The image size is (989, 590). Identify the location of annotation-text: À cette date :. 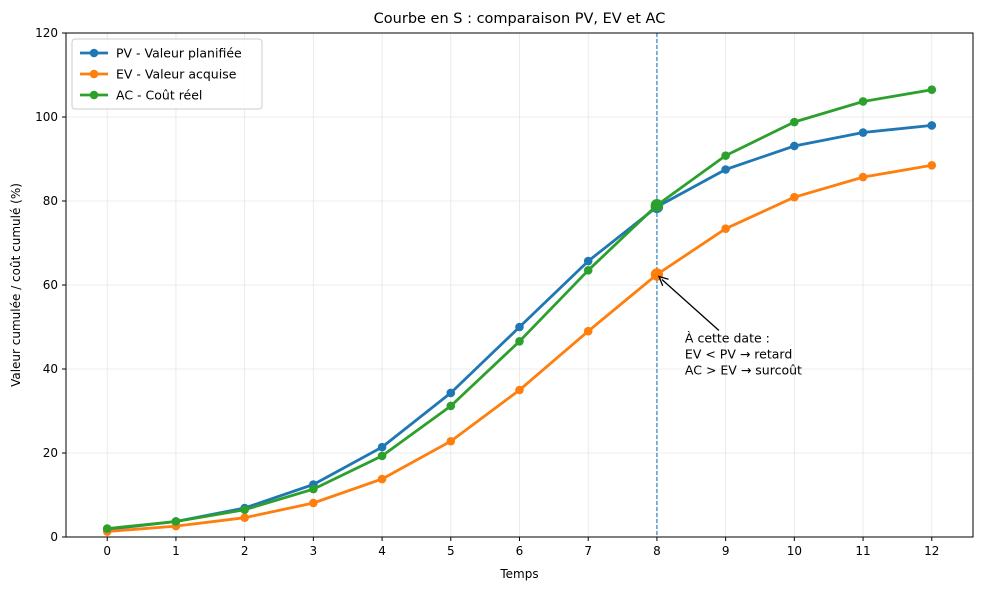
(727, 338).